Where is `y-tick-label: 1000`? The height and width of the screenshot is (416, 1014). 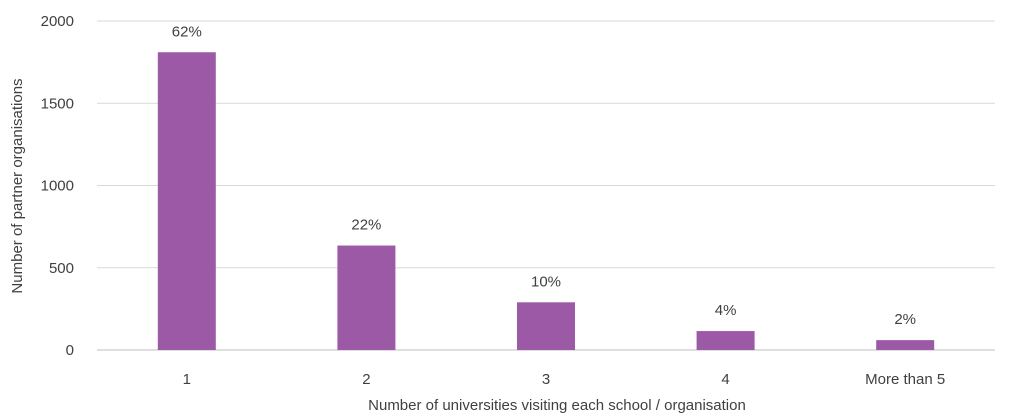
y-tick-label: 1000 is located at coordinates (57, 186).